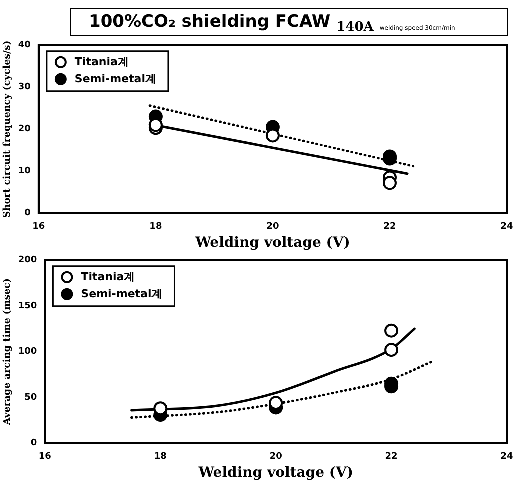  I want to click on y-tick-label: 200, so click(28, 261).